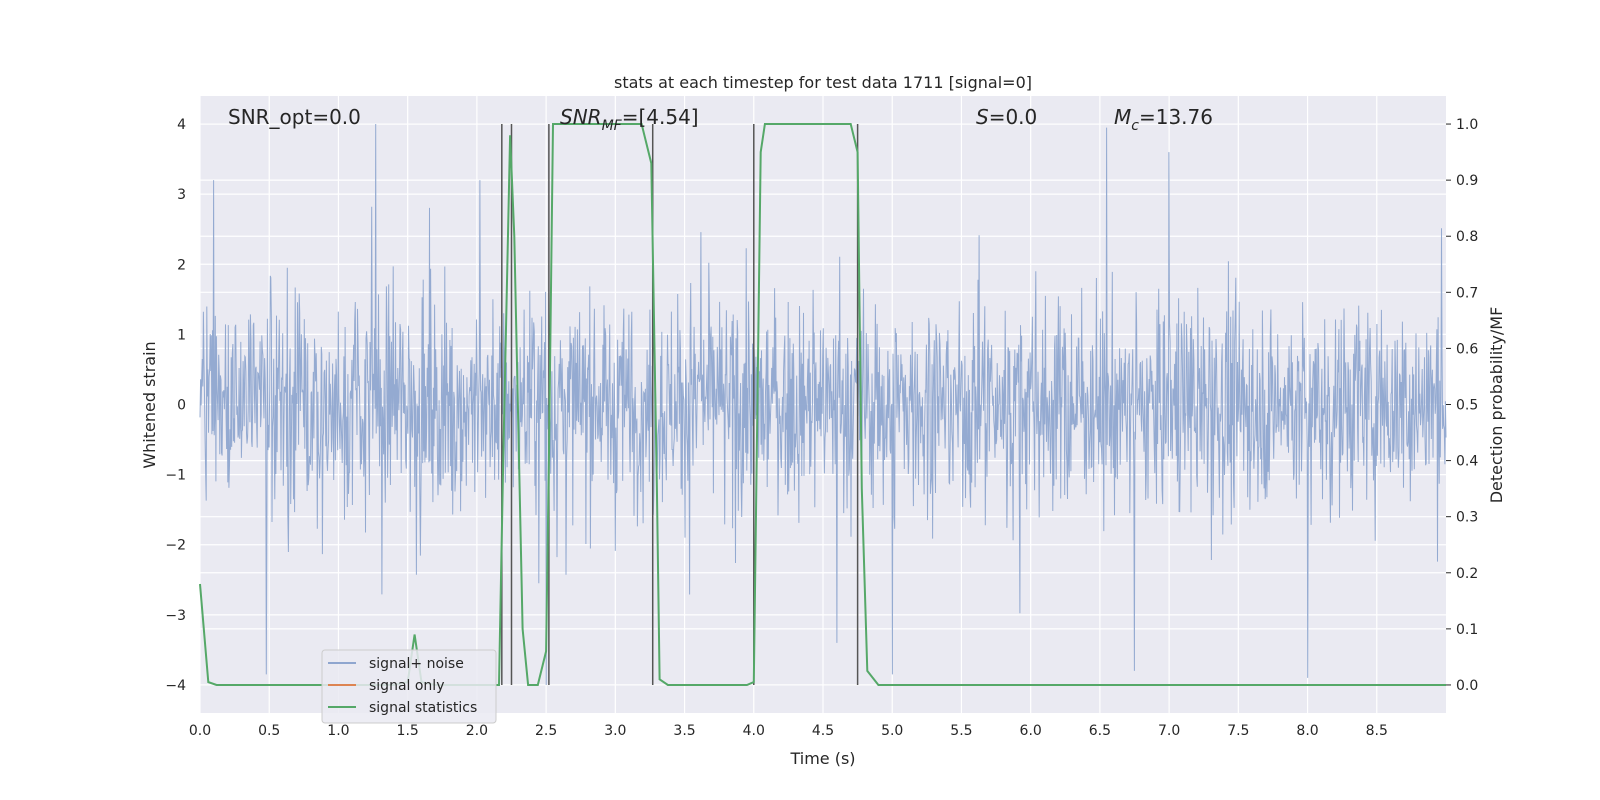 The image size is (1600, 800). Describe the element at coordinates (1100, 731) in the screenshot. I see `x-tick-label: 6.5` at that location.